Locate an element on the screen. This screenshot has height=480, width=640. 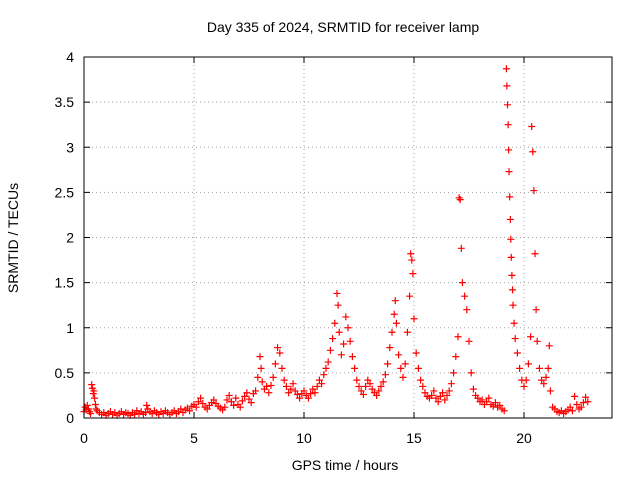
x-tick-label: 20 is located at coordinates (524, 438).